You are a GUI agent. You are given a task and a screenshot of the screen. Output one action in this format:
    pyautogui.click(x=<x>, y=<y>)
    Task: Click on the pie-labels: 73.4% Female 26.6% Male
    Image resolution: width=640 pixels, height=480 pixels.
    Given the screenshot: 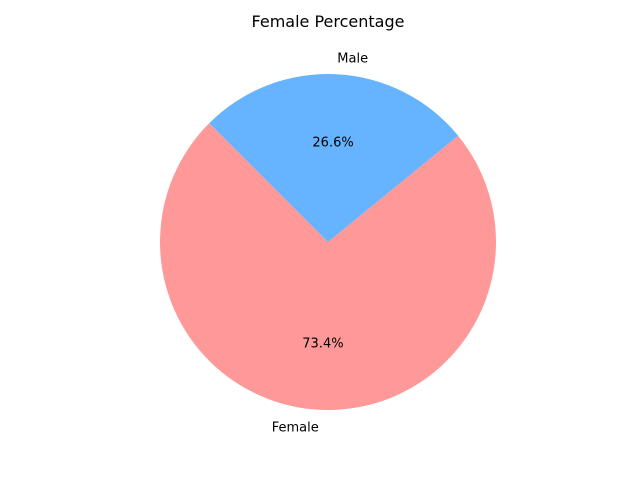 What is the action you would take?
    pyautogui.click(x=320, y=243)
    